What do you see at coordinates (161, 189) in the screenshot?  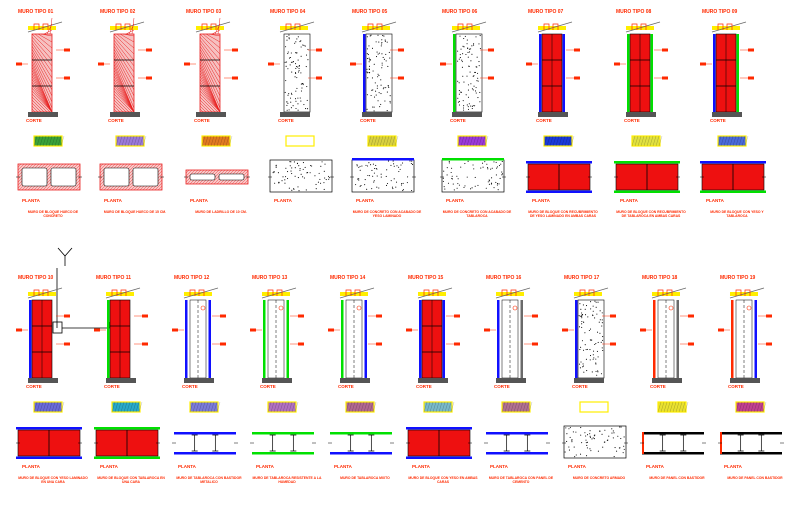 I see `plan-hatch` at bounding box center [161, 189].